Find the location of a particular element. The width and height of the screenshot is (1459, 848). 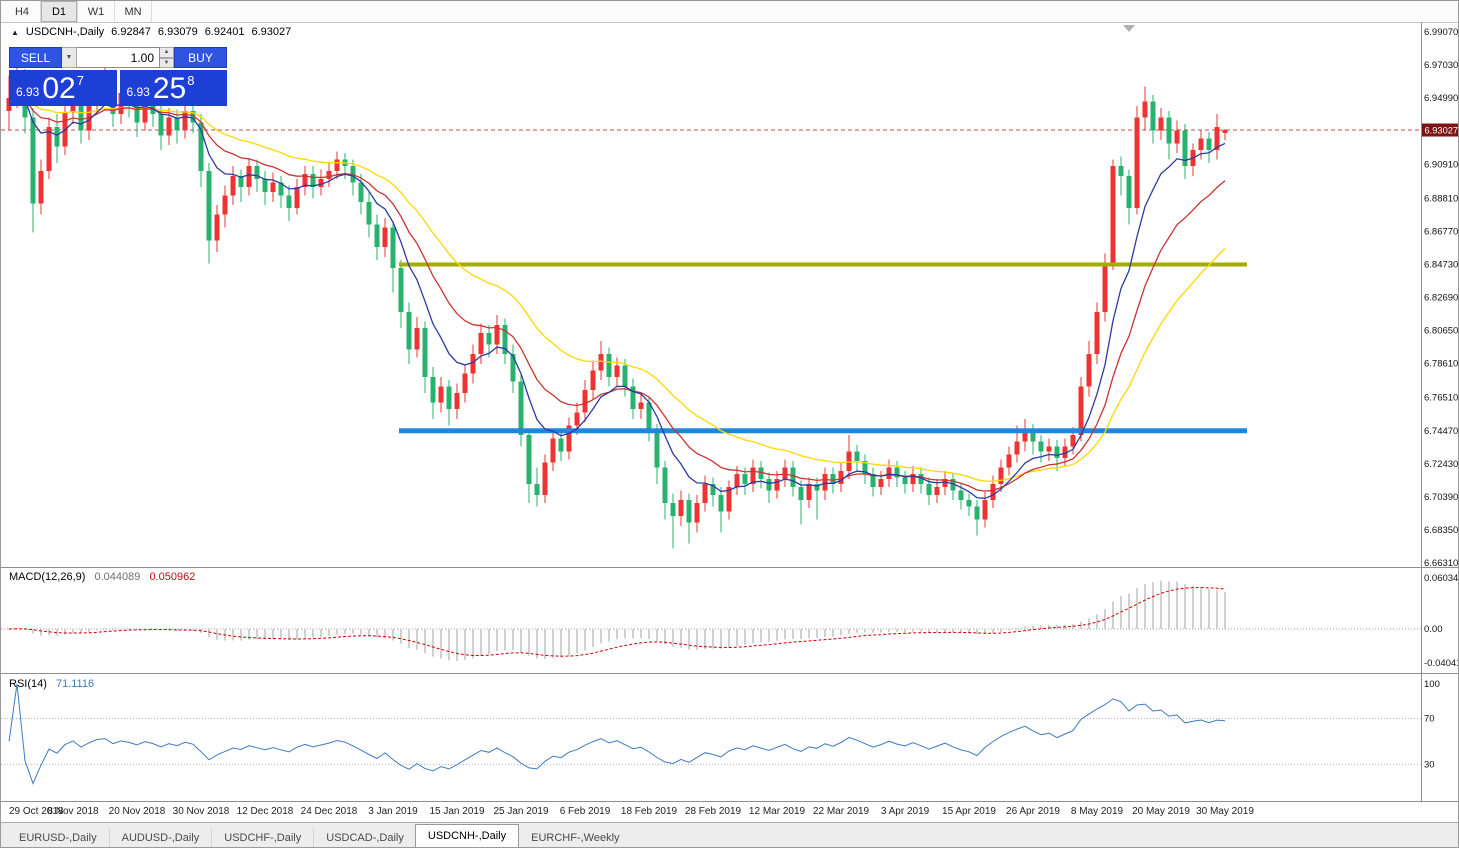

buy-price-display: 6.93 25 8 is located at coordinates (173, 88).